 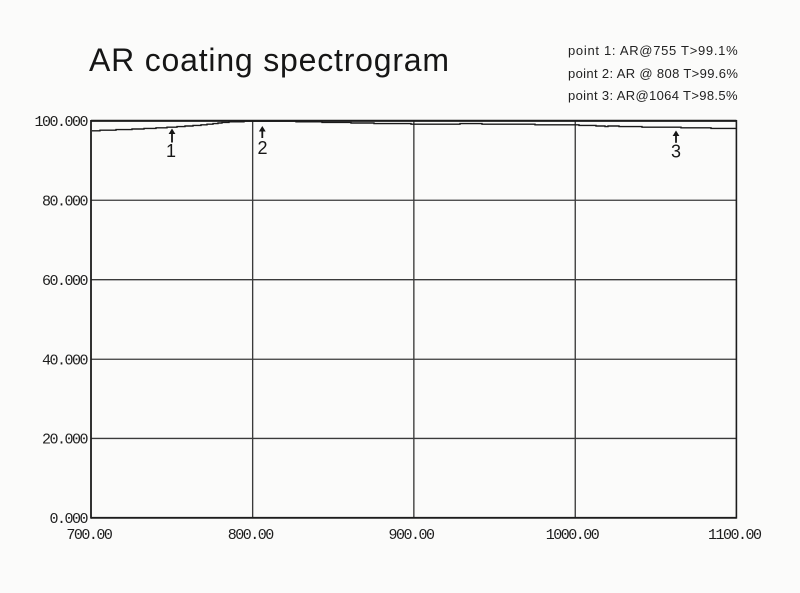 What do you see at coordinates (68, 519) in the screenshot?
I see `svg-text: 0.000` at bounding box center [68, 519].